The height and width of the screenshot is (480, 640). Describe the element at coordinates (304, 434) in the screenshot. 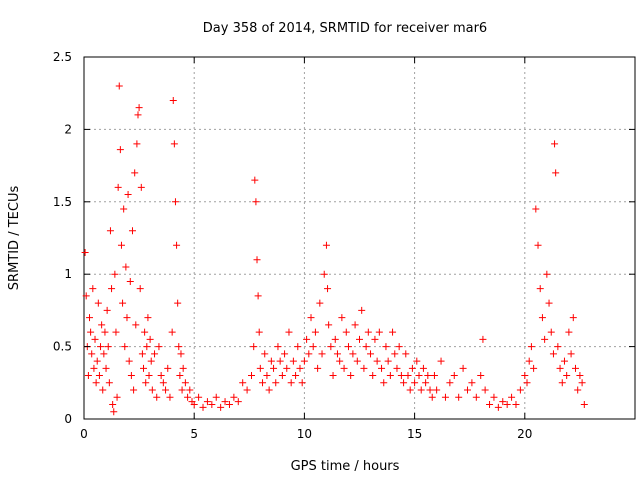

I see `x-tick-label: 10` at that location.